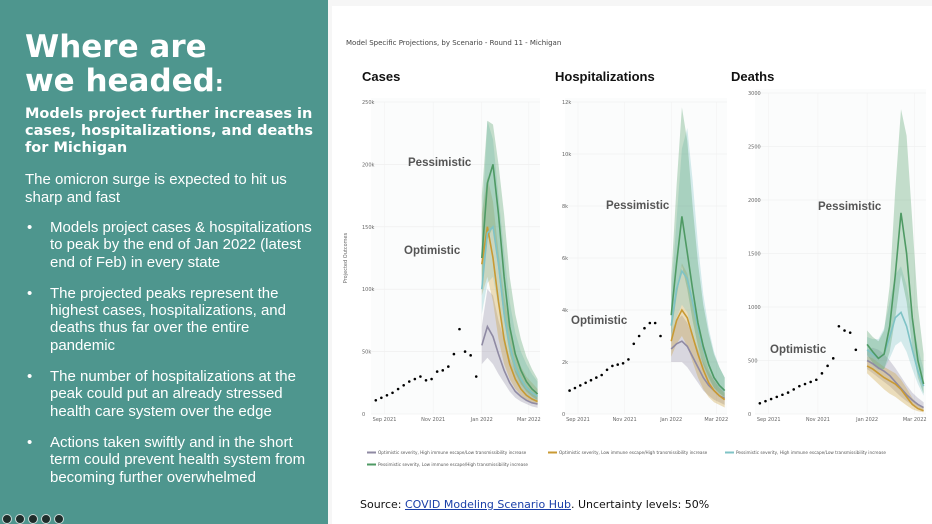 The image size is (932, 524). What do you see at coordinates (455, 256) in the screenshot?
I see `plot-area` at bounding box center [455, 256].